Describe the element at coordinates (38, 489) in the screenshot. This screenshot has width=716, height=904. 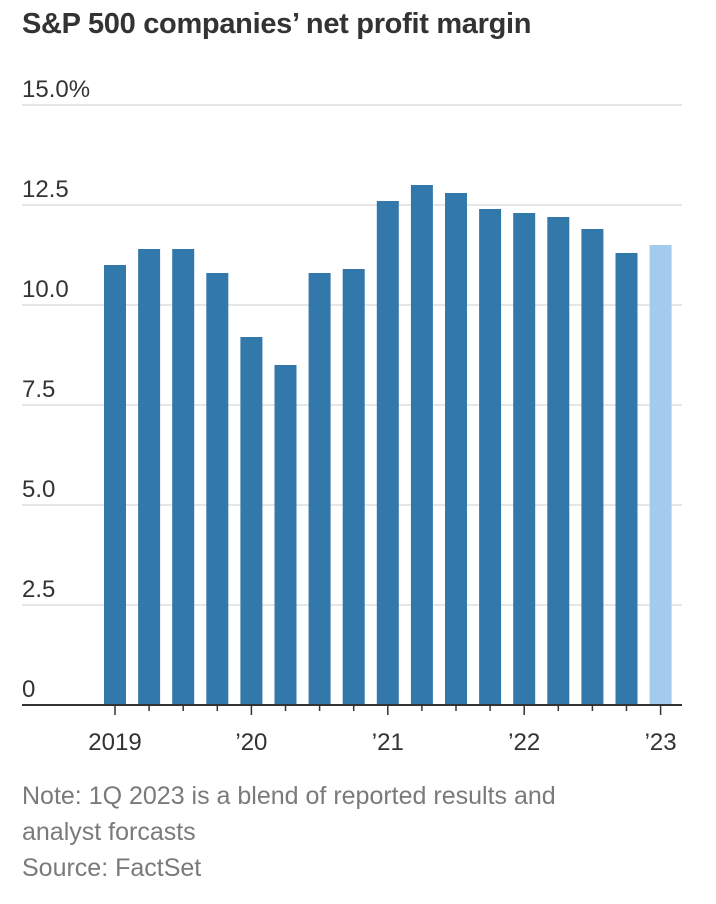
I see `y-tick-label: 5.0` at that location.